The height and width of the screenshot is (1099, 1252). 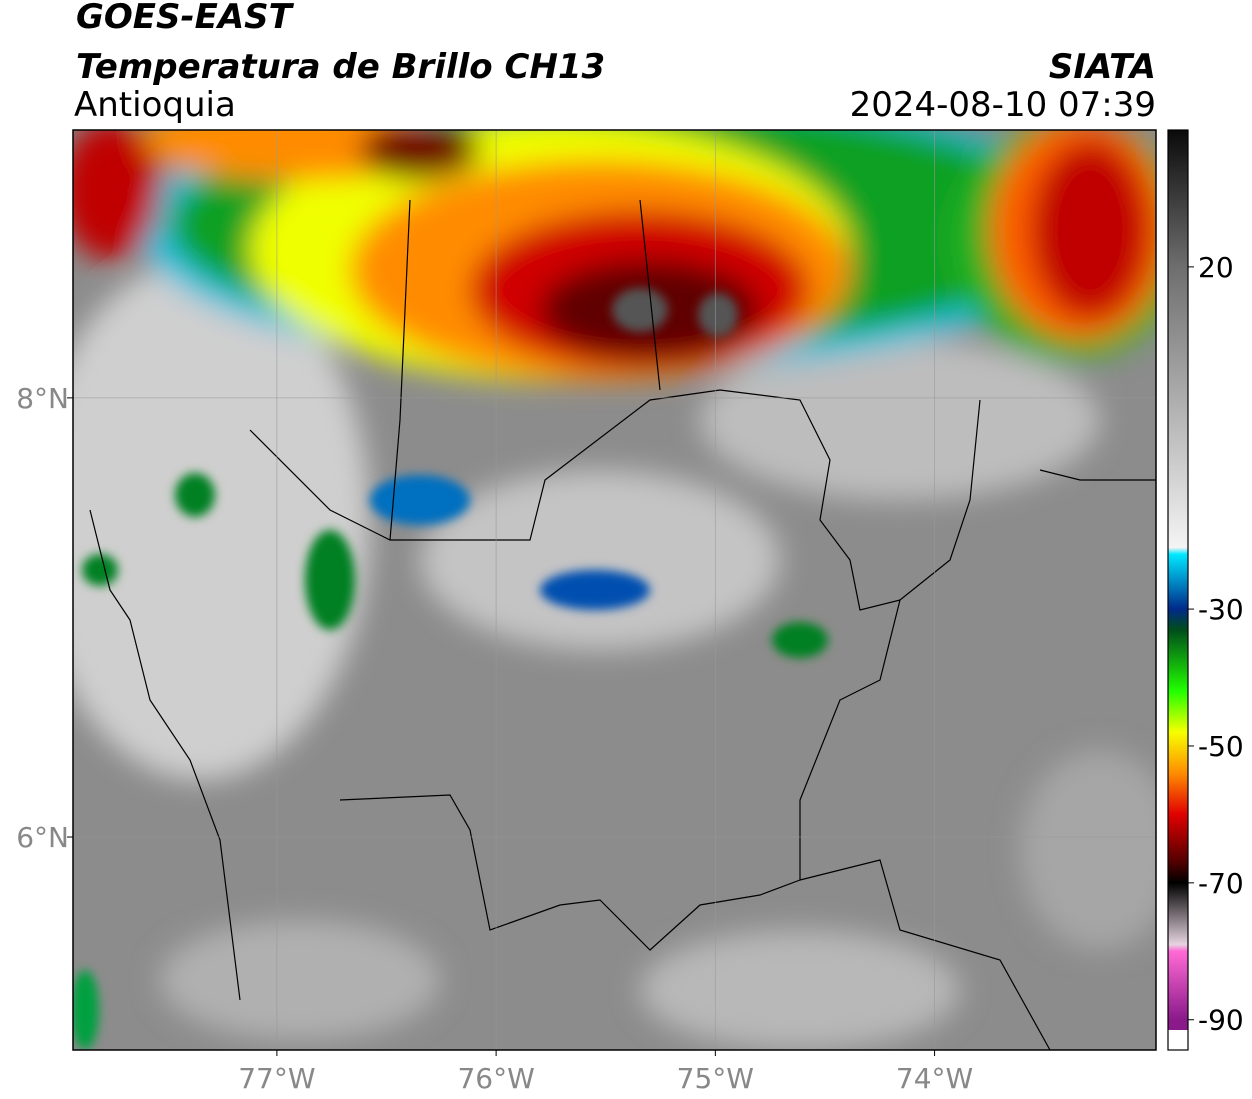 What do you see at coordinates (185, 18) in the screenshot?
I see `title: GOES-EAST` at bounding box center [185, 18].